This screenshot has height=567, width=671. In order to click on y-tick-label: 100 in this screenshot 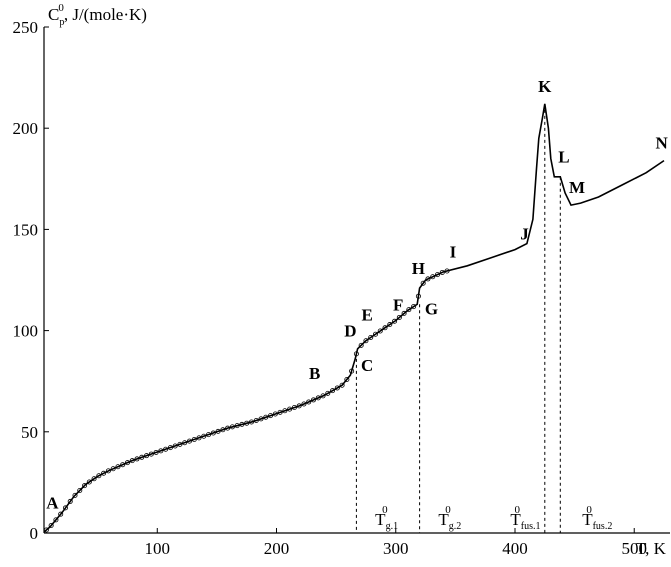, I will do `click(26, 331)`.